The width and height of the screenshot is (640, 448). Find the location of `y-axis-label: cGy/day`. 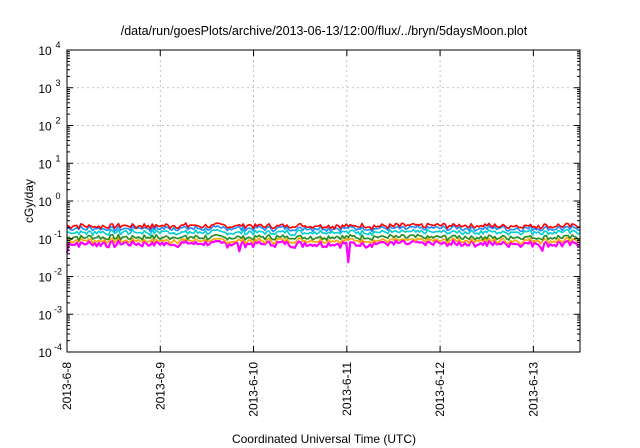

y-axis-label: cGy/day is located at coordinates (29, 201).